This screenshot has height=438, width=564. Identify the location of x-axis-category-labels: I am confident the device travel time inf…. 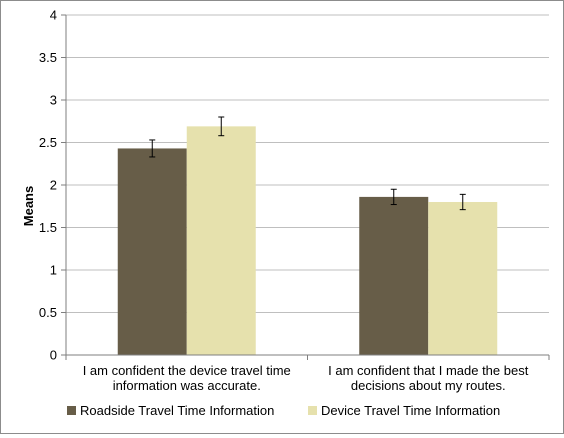
(306, 378).